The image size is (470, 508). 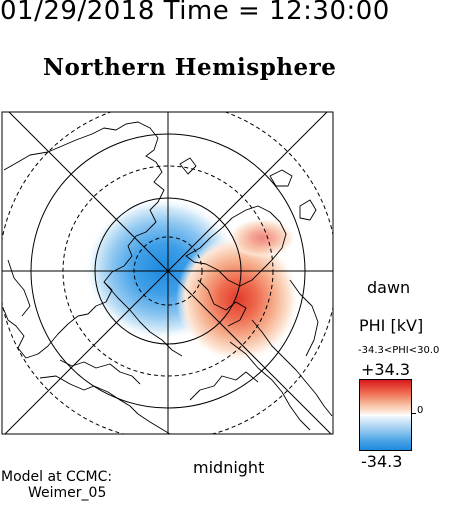 What do you see at coordinates (389, 287) in the screenshot?
I see `dawn-label: dawn` at bounding box center [389, 287].